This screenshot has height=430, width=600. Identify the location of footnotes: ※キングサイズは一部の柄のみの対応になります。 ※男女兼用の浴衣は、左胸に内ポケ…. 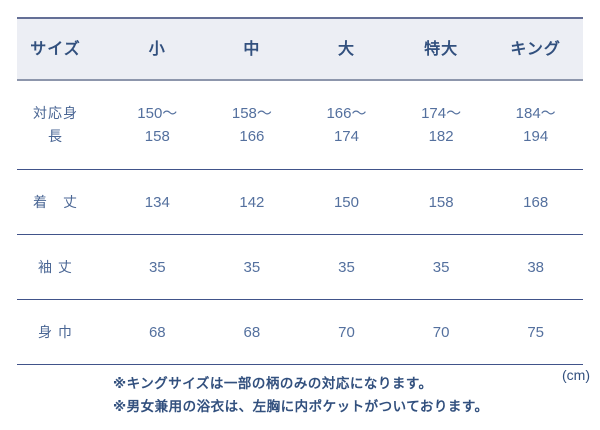
(300, 395).